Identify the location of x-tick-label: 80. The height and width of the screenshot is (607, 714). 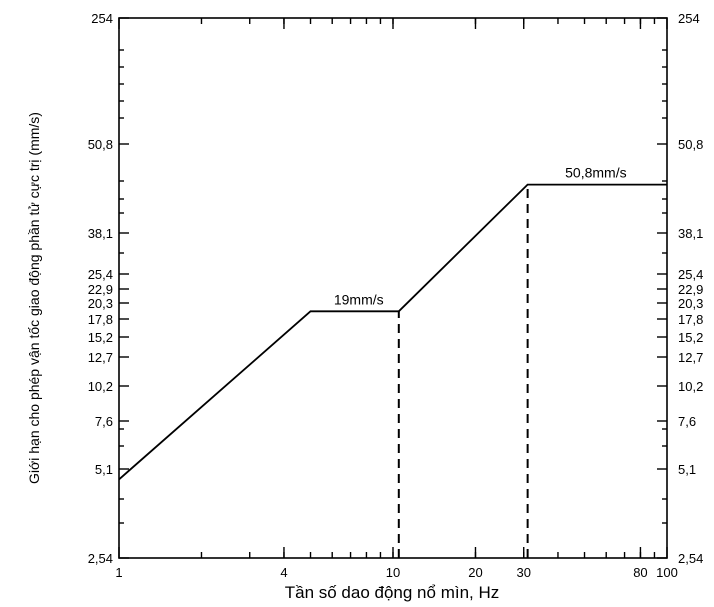
(640, 572).